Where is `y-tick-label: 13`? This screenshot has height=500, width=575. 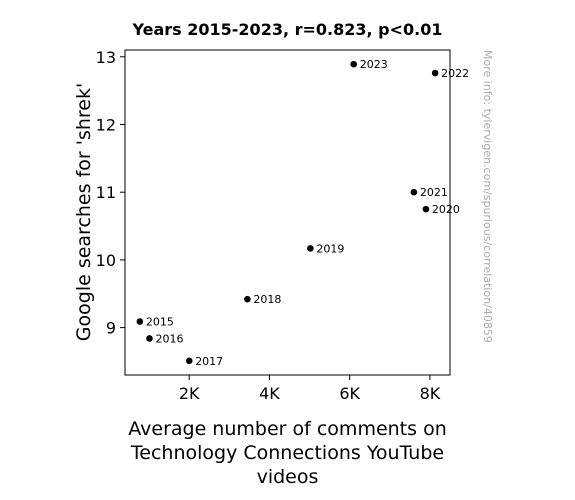 y-tick-label: 13 is located at coordinates (106, 57).